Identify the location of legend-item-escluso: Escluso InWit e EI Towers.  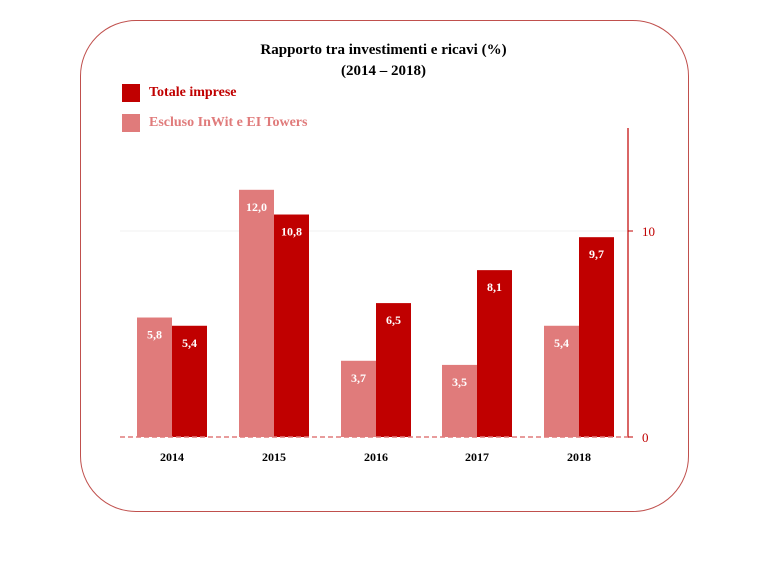
(214, 123).